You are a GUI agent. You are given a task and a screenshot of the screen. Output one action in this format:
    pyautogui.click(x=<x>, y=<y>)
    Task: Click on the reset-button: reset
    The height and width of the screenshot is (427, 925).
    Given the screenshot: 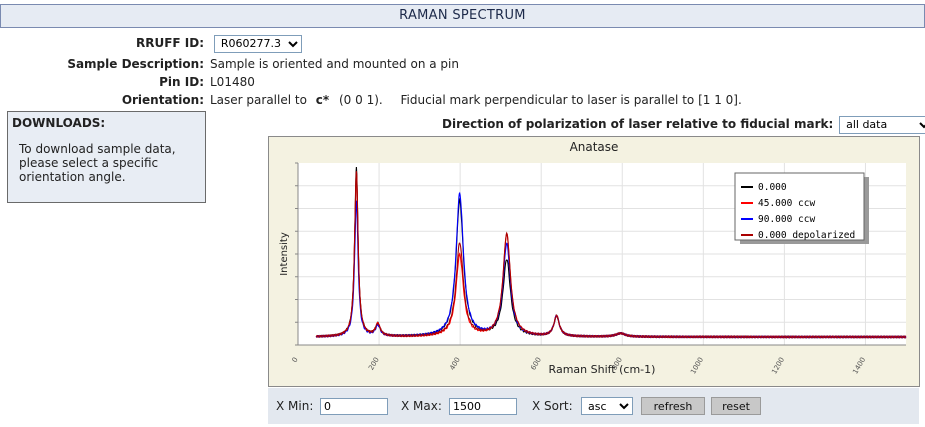 What is the action you would take?
    pyautogui.click(x=736, y=406)
    